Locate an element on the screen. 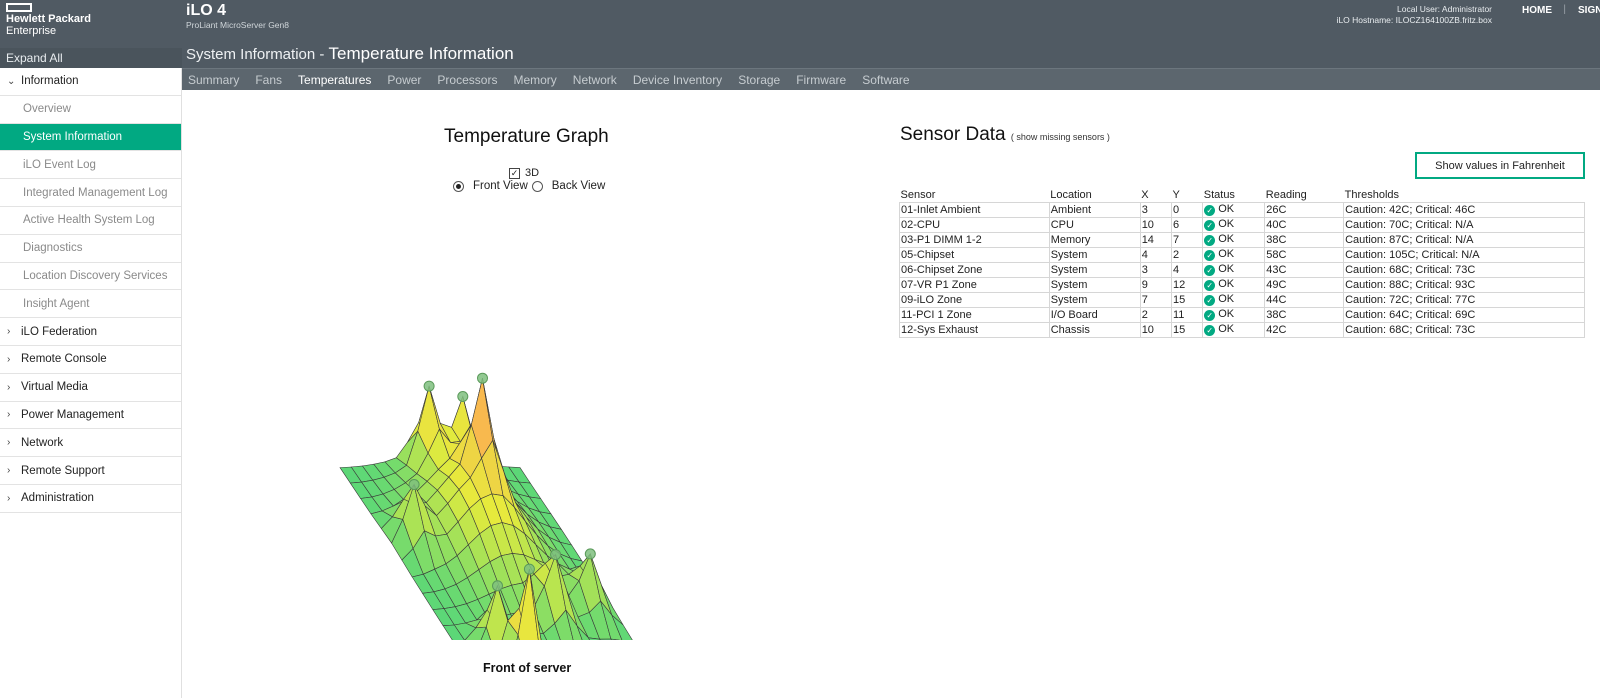  tab-summary: Summary is located at coordinates (214, 79).